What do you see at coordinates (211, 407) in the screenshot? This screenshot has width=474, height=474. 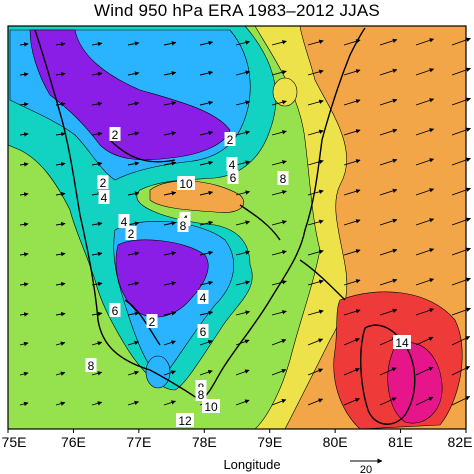 I see `contour-label-text: 10` at bounding box center [211, 407].